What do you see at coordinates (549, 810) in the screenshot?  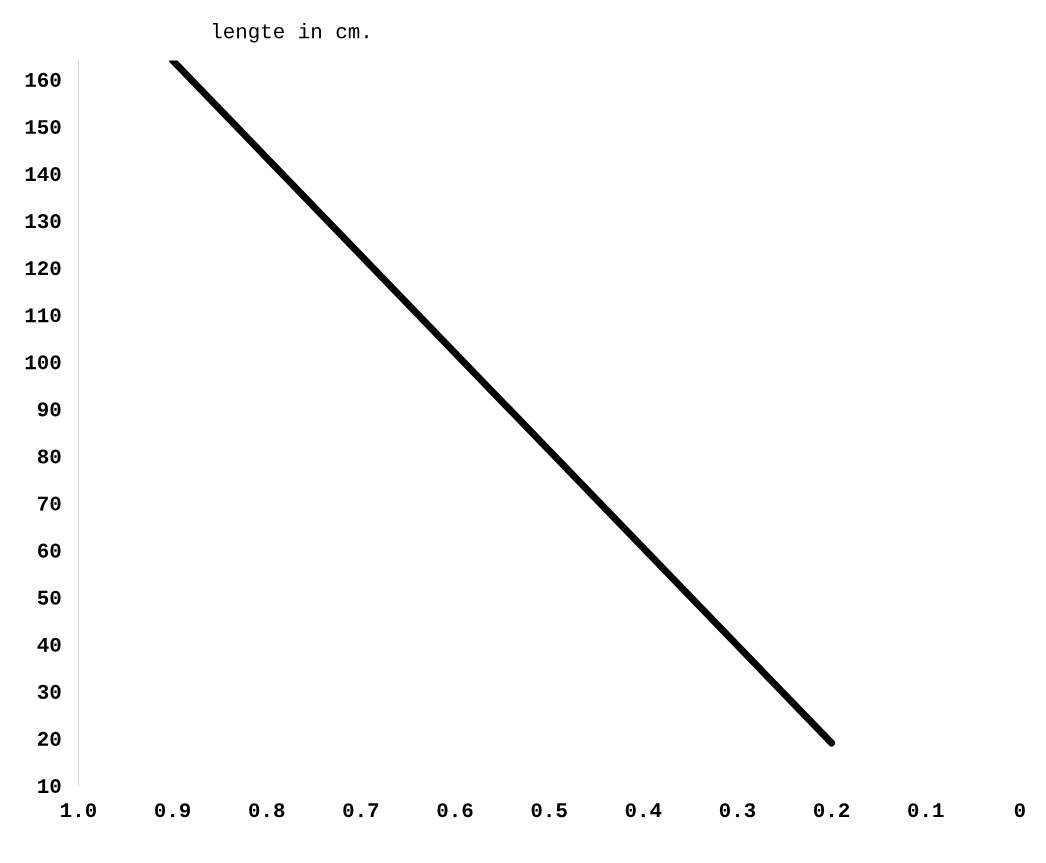 I see `x-tick-label: 0.5` at bounding box center [549, 810].